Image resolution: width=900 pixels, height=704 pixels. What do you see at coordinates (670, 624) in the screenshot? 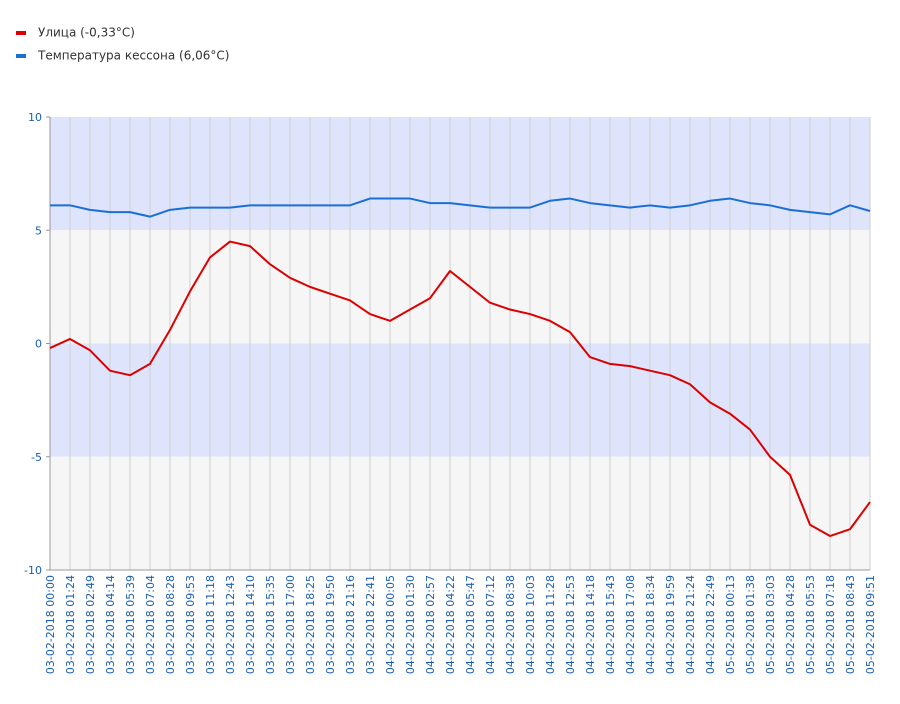
I see `x-tick-label: 04-02-2018 19:59` at bounding box center [670, 624].